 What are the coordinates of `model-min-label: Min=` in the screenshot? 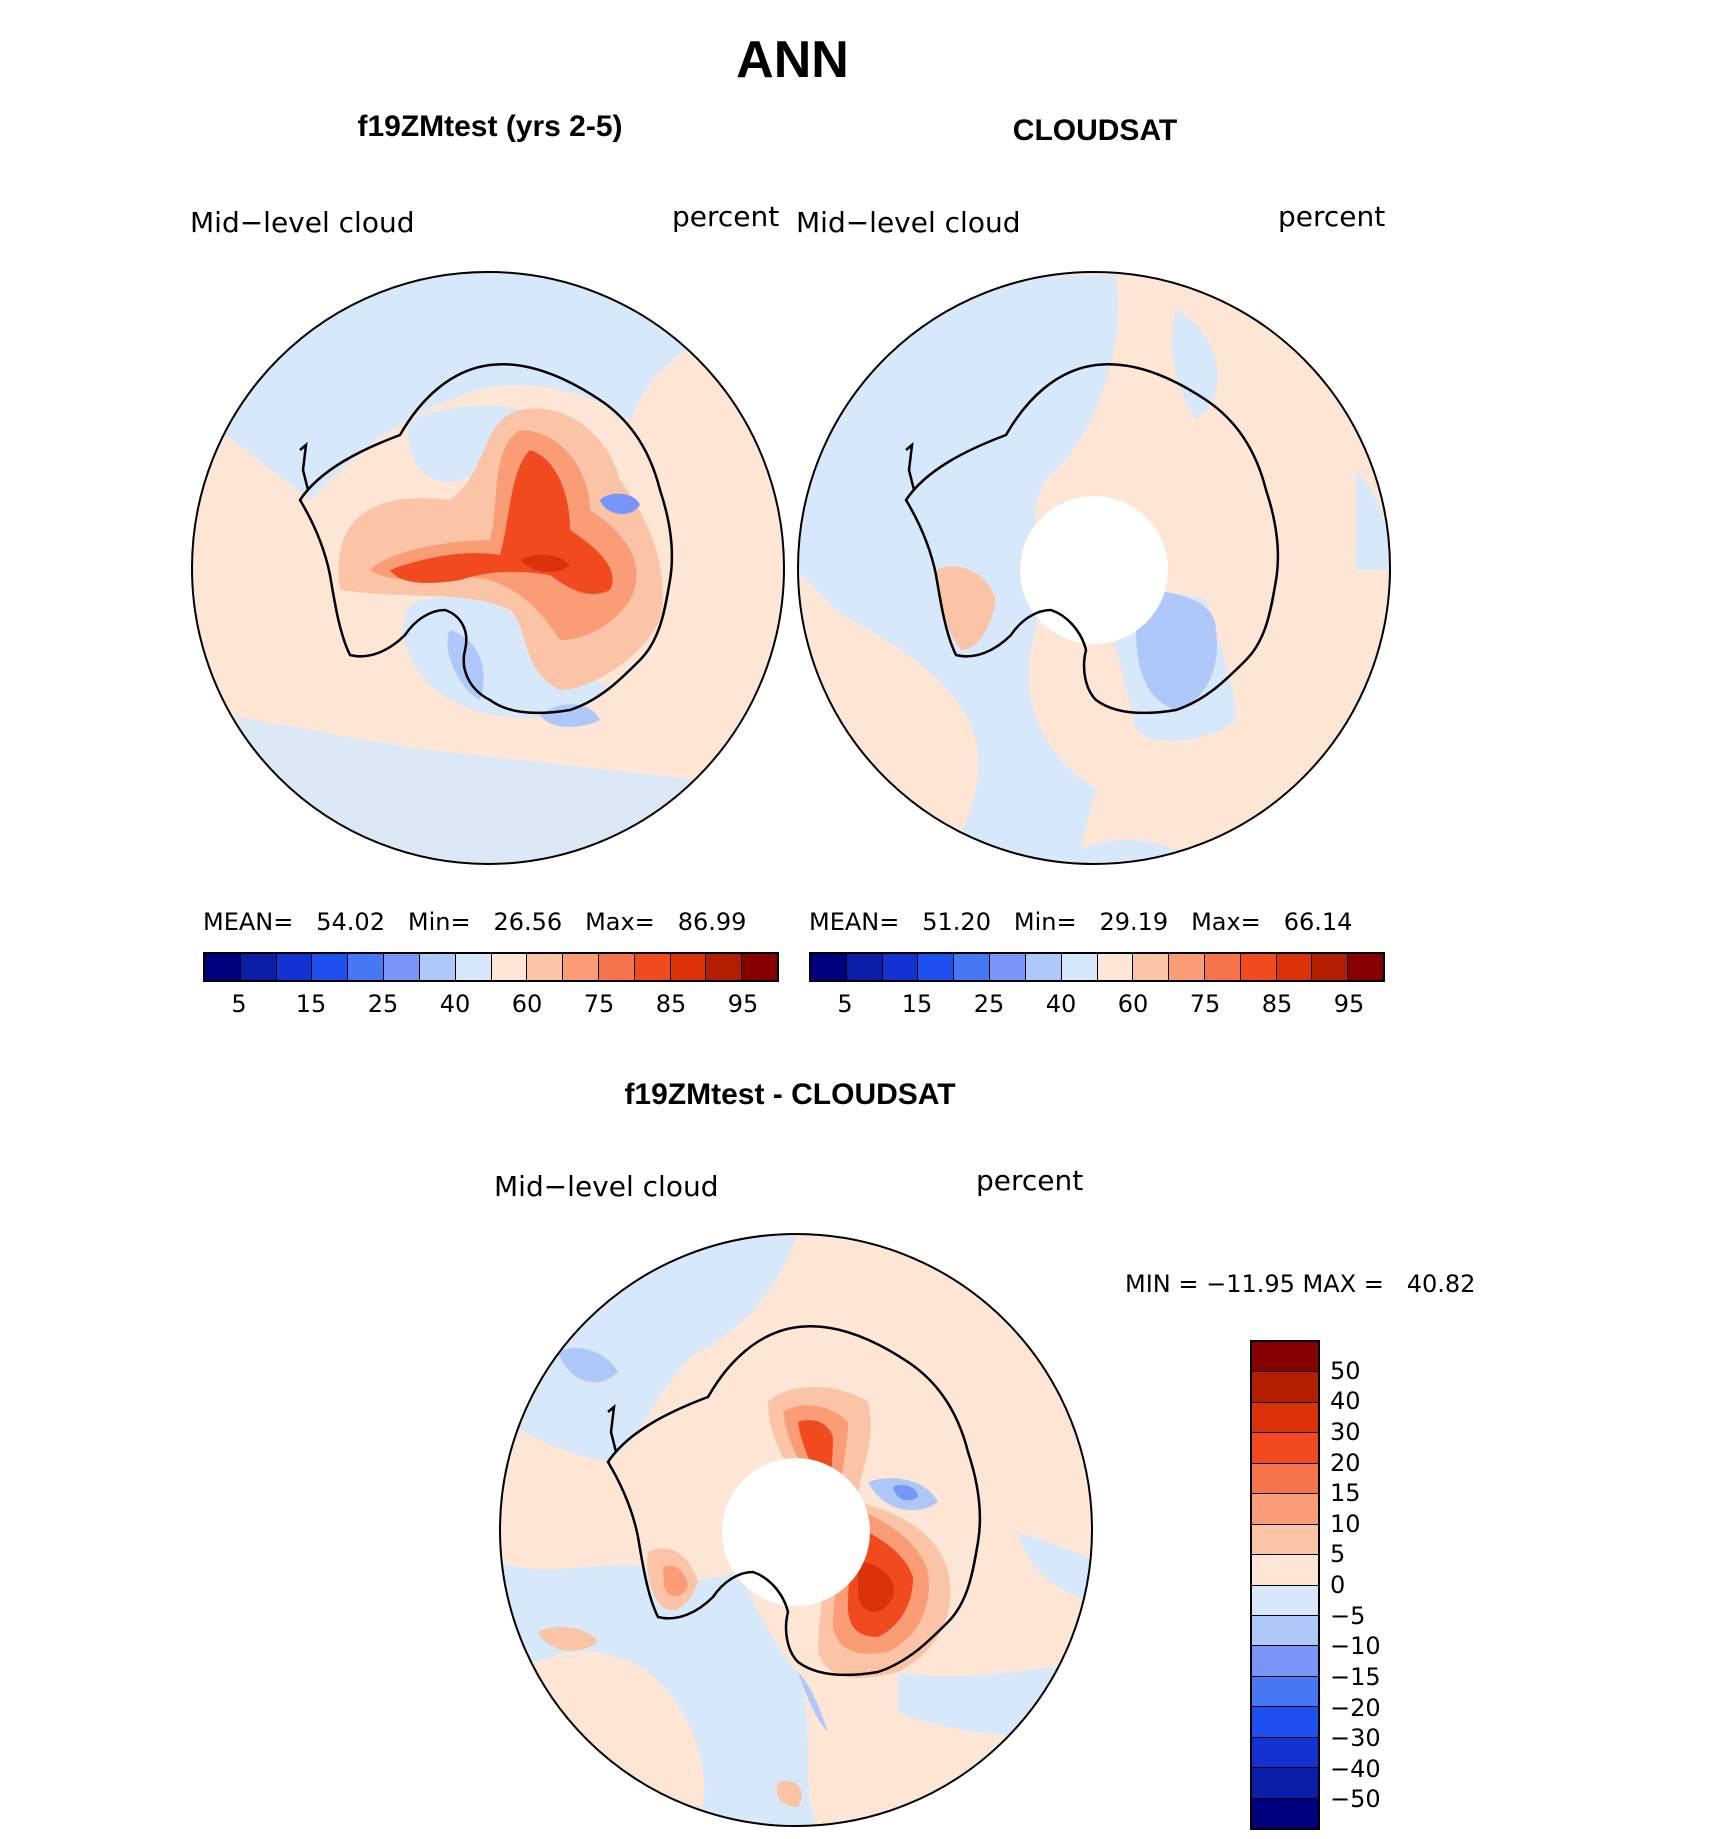 It's located at (439, 922).